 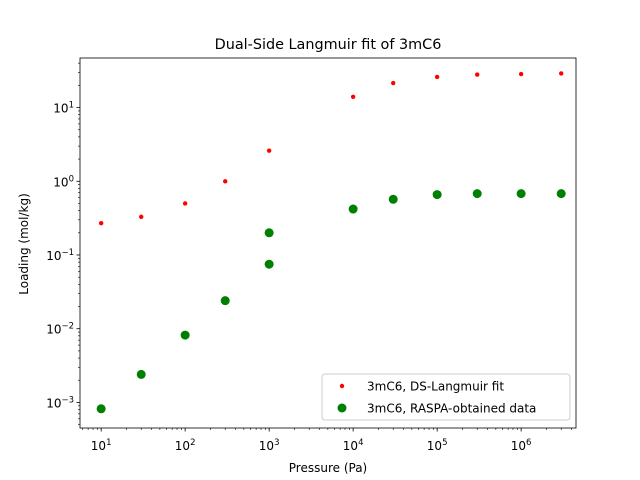 What do you see at coordinates (71, 179) in the screenshot?
I see `tick-label-exponent: 0` at bounding box center [71, 179].